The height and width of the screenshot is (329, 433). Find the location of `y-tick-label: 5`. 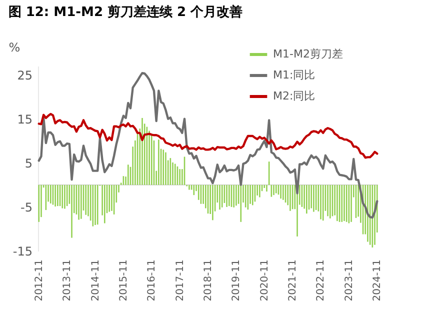

y-tick-label: 5 is located at coordinates (28, 163).